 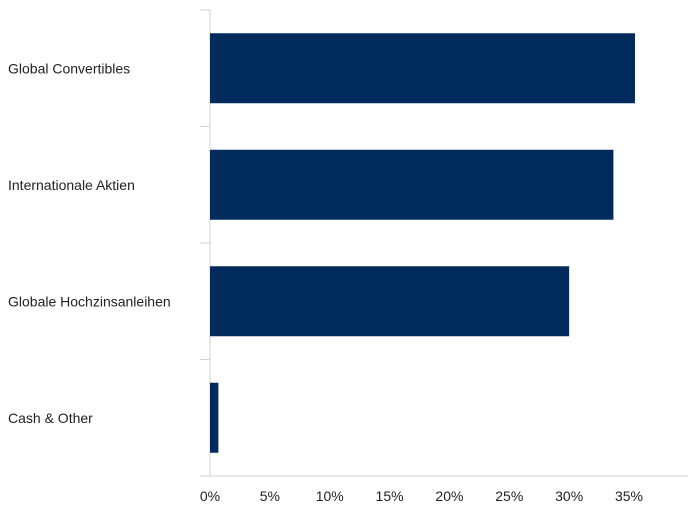 What do you see at coordinates (629, 496) in the screenshot?
I see `x-tick-label: 35%` at bounding box center [629, 496].